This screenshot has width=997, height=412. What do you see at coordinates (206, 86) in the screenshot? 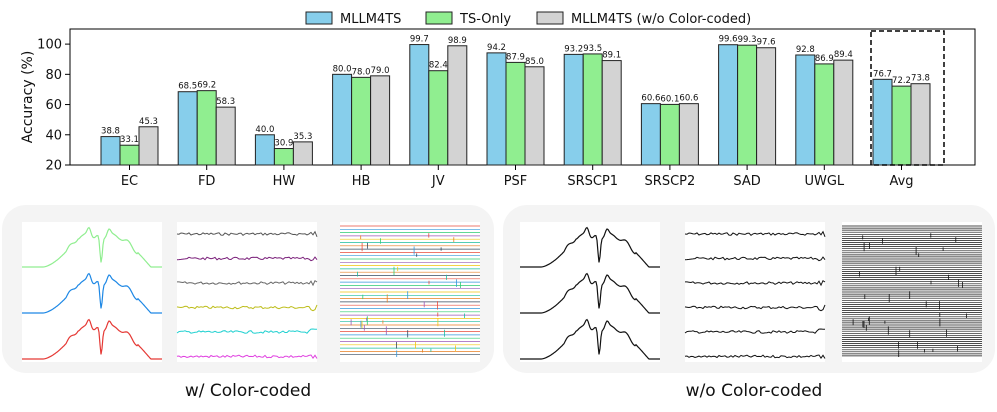
I see `bar-value-label: 69.2` at bounding box center [206, 86].